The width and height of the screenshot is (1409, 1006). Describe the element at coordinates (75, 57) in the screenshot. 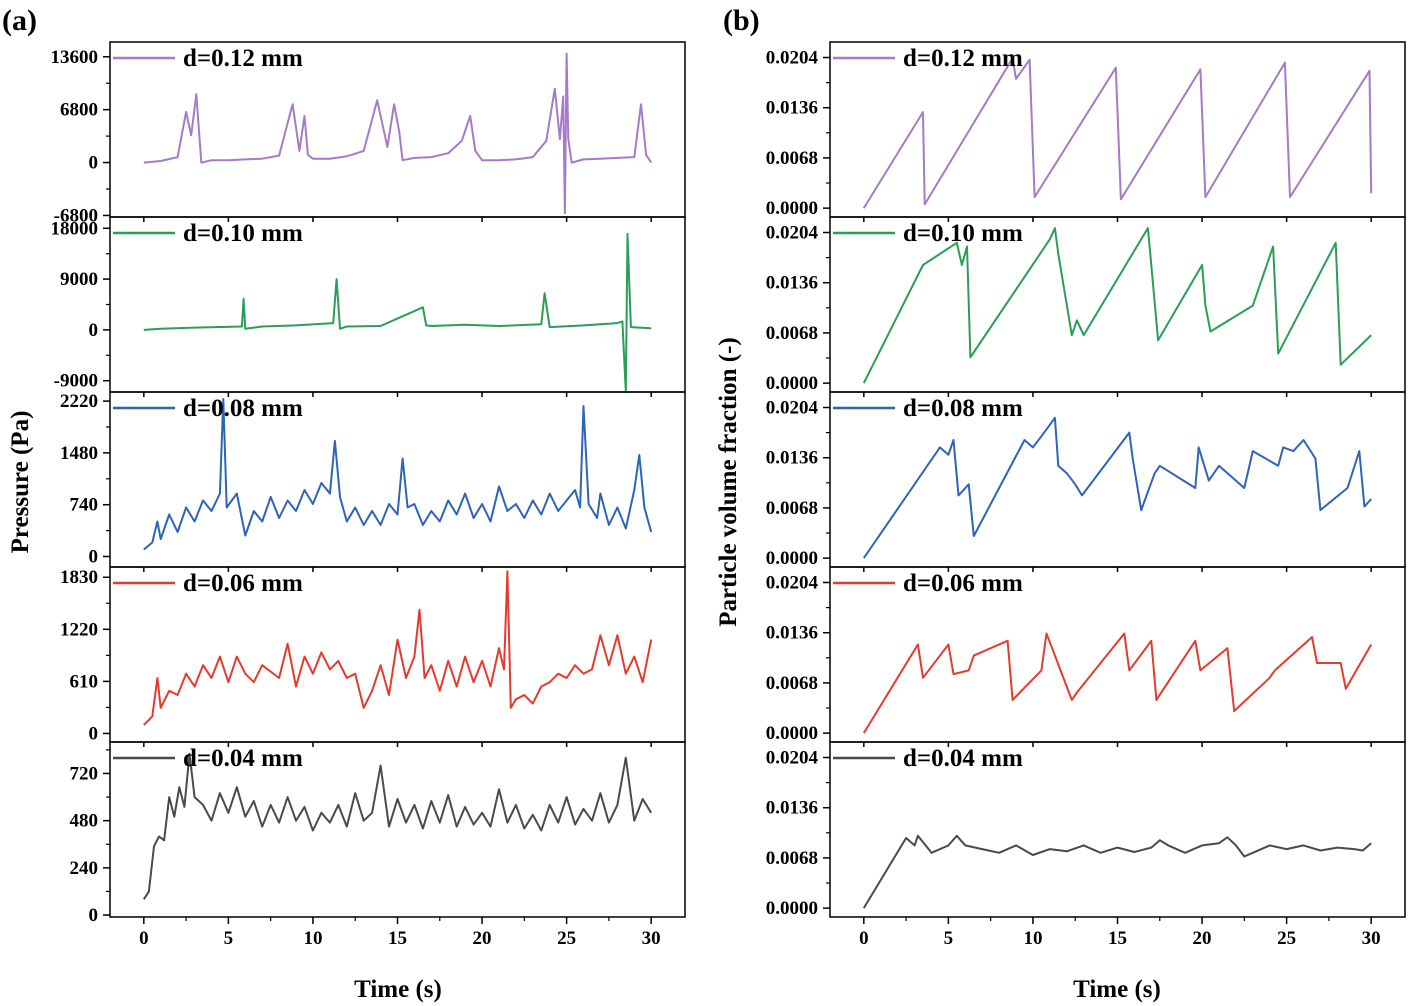

I see `y-tick-label: 13600` at that location.